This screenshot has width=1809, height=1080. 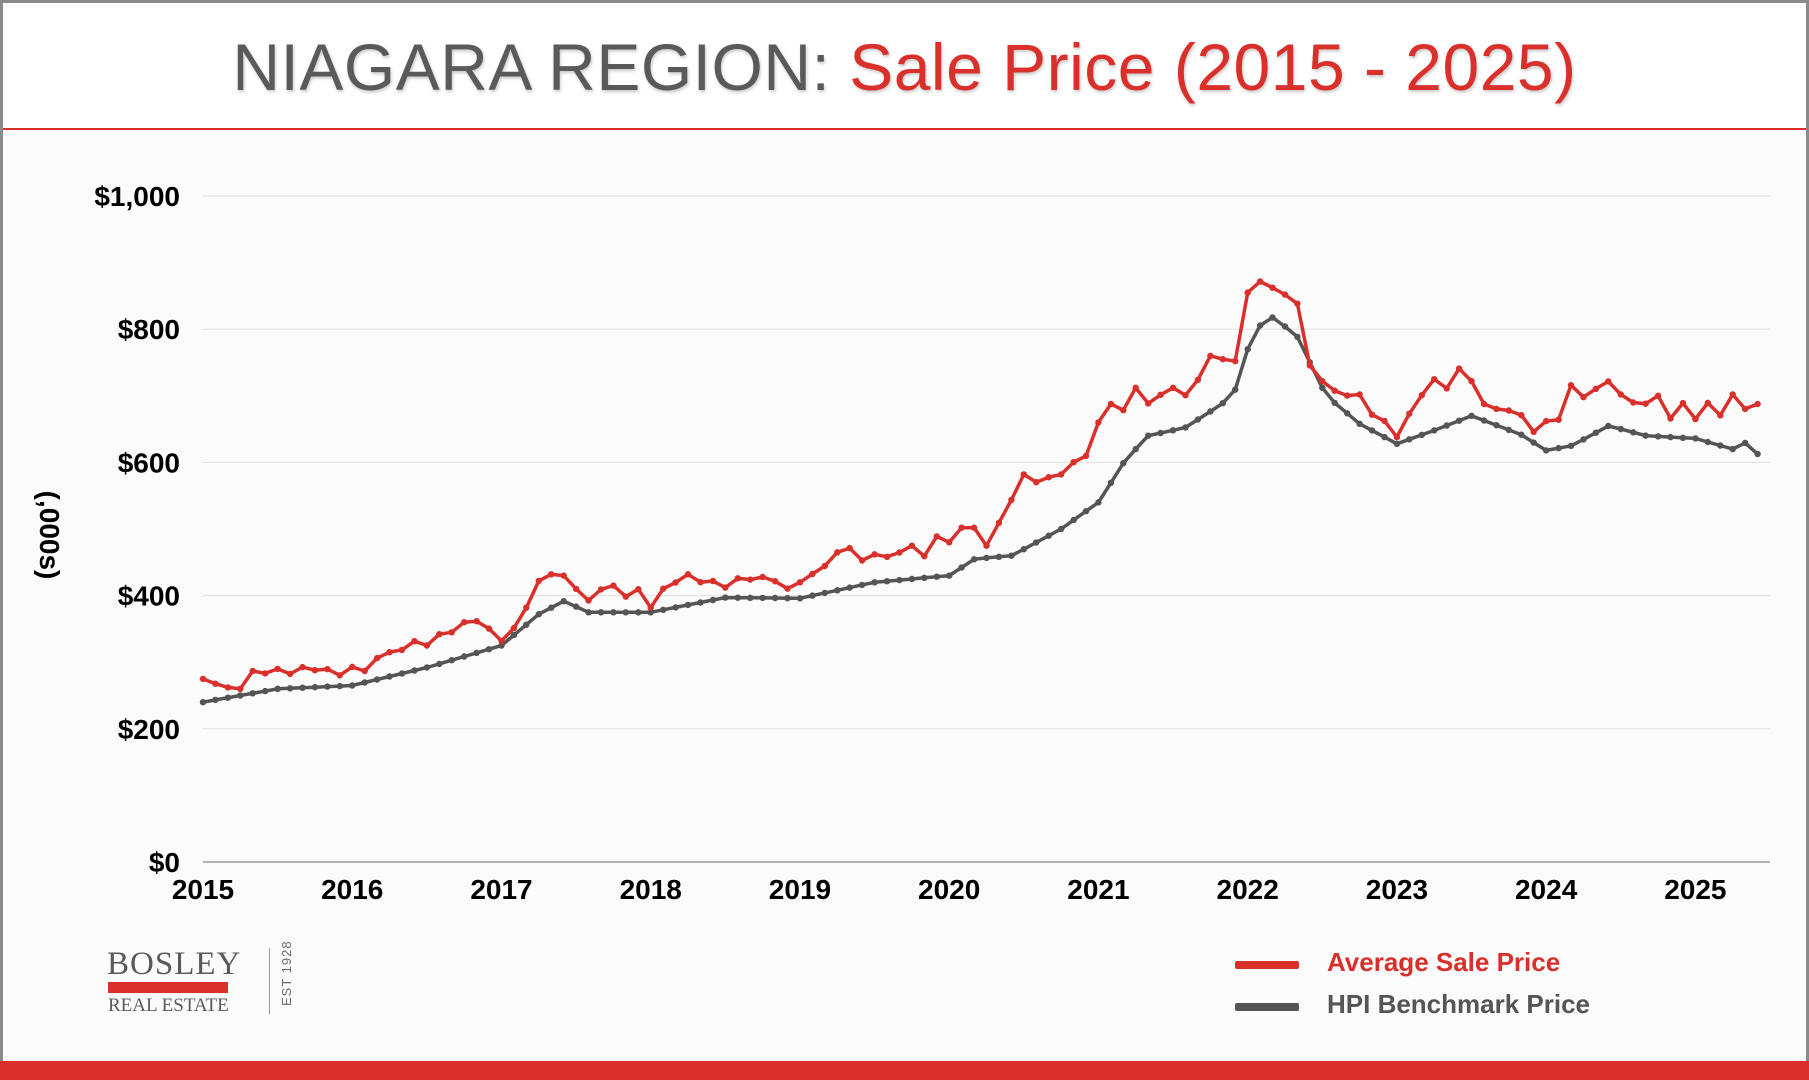 I want to click on legend-label-average: Average Sale Price, so click(x=1444, y=962).